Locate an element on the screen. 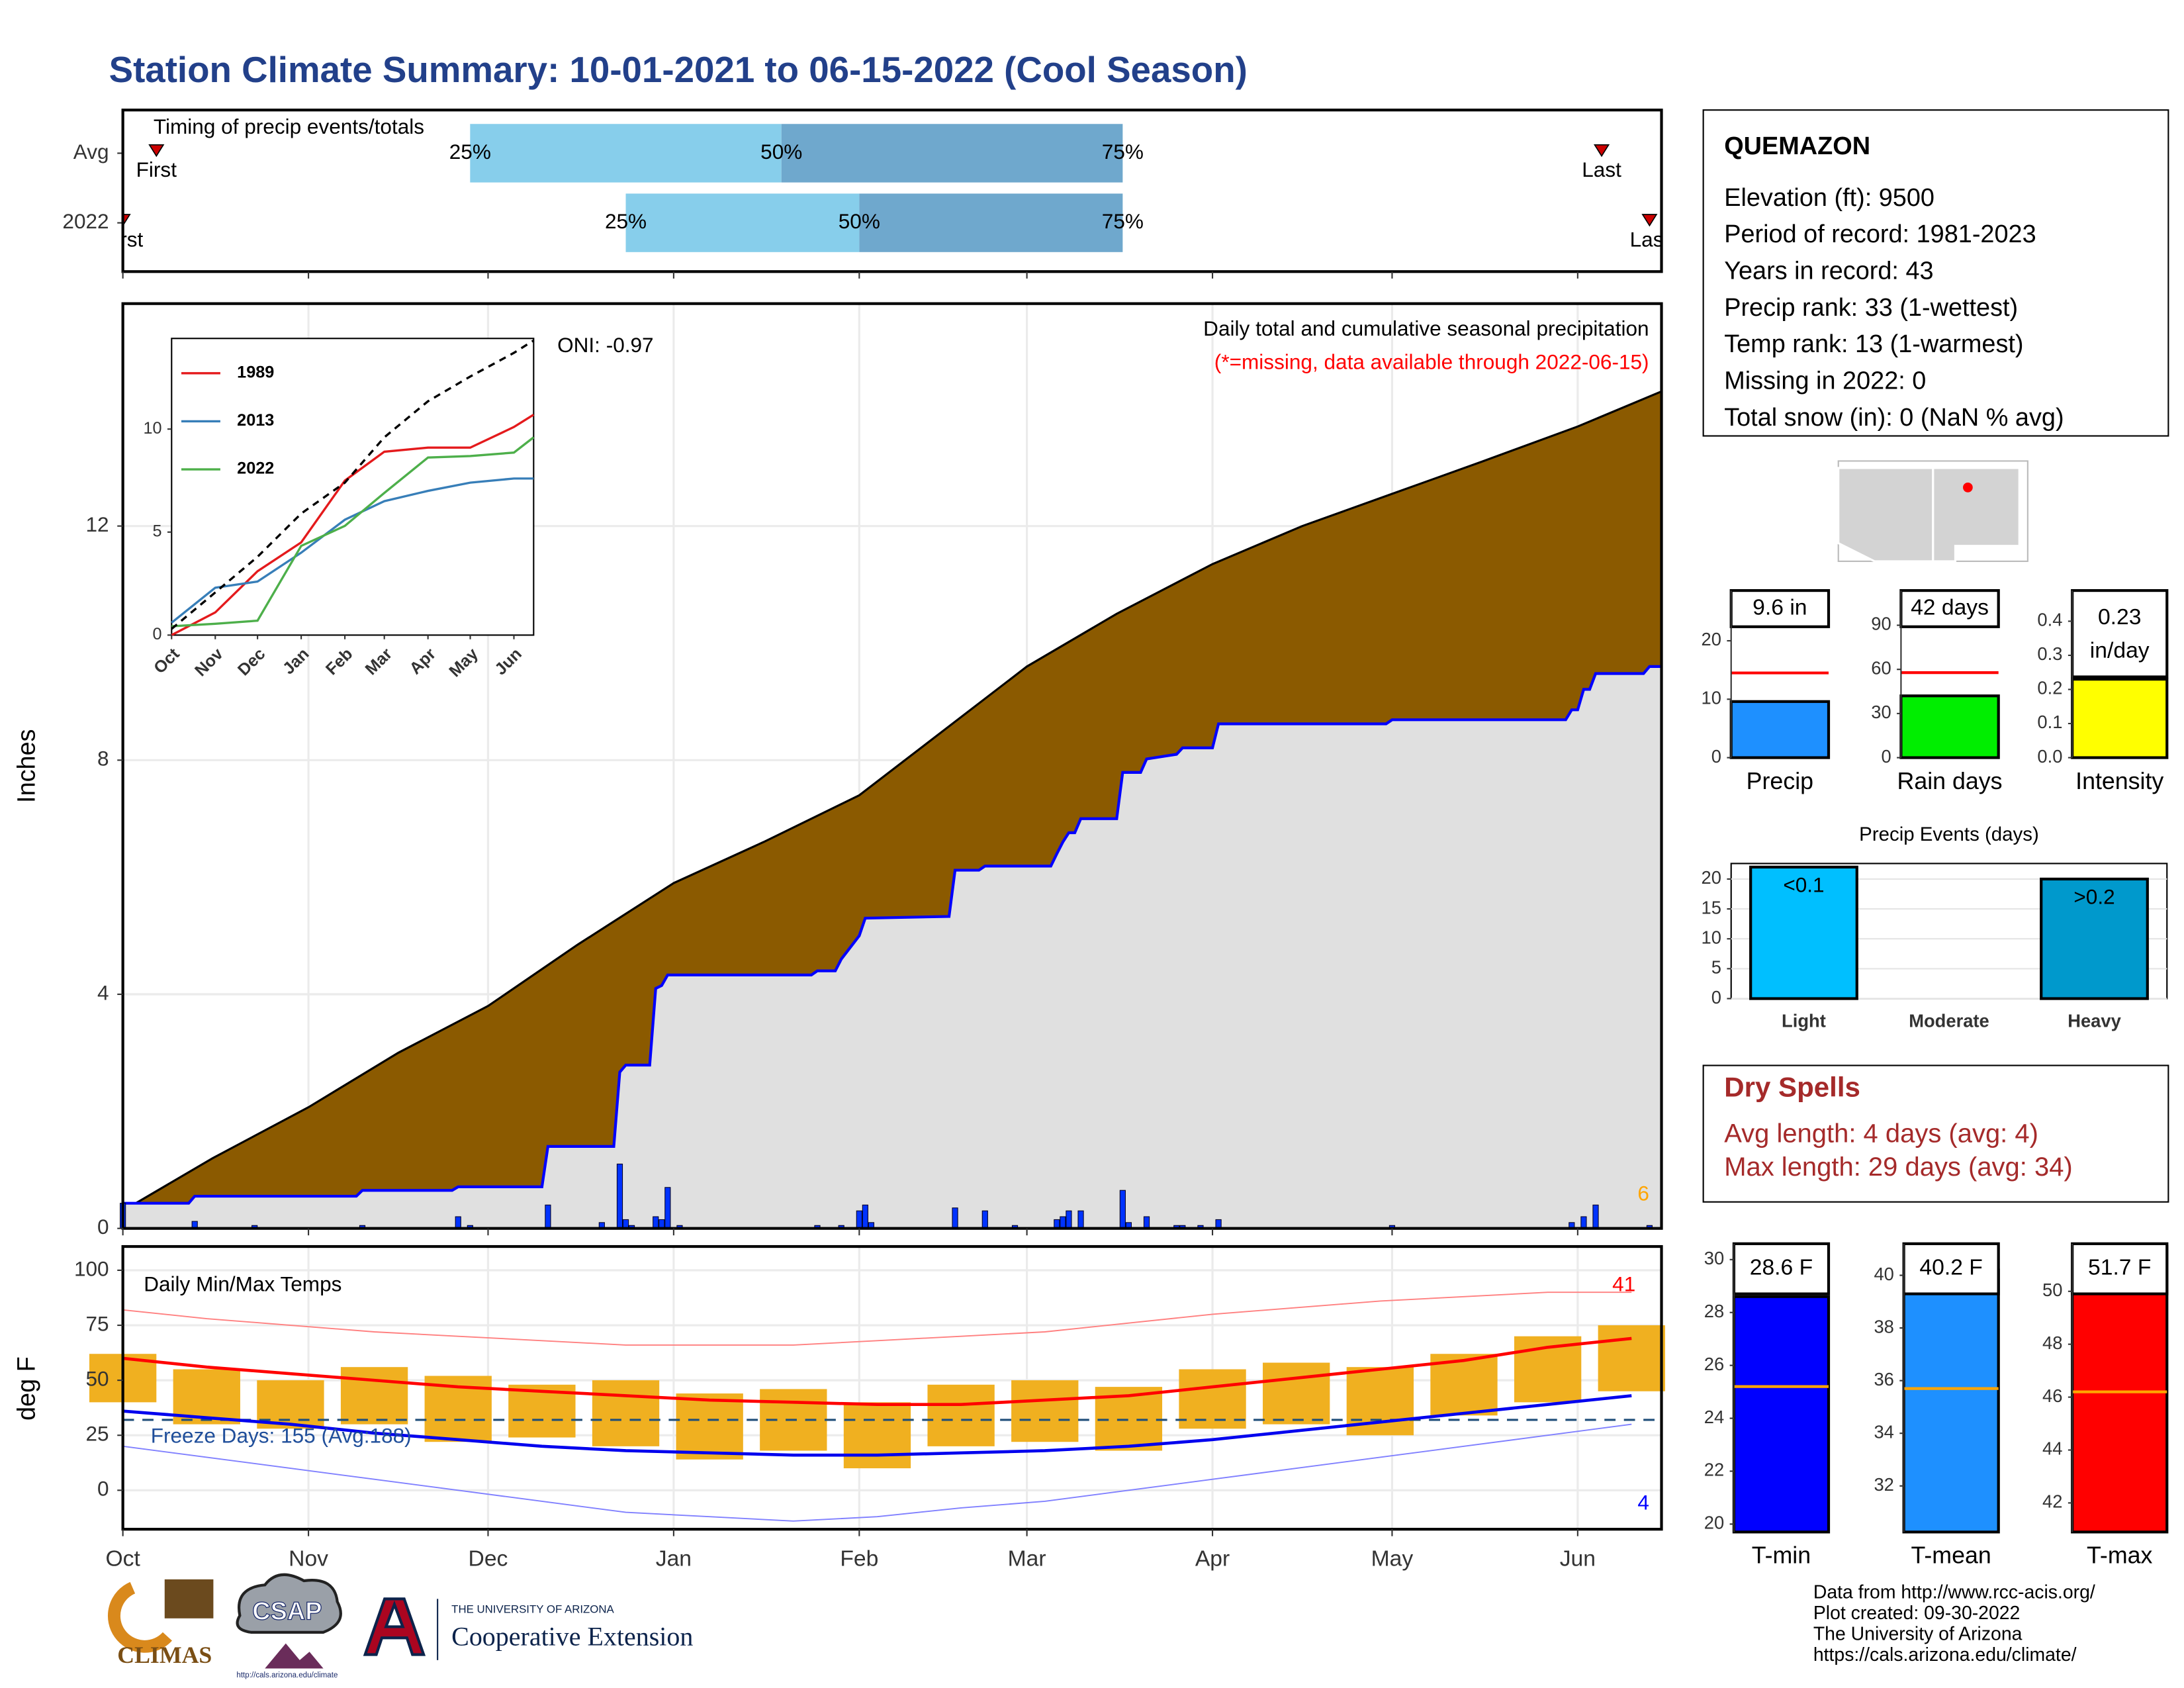 Image resolution: width=2184 pixels, height=1688 pixels. info-line: Total snow (in): 0 (NaN % avg) is located at coordinates (1894, 418).